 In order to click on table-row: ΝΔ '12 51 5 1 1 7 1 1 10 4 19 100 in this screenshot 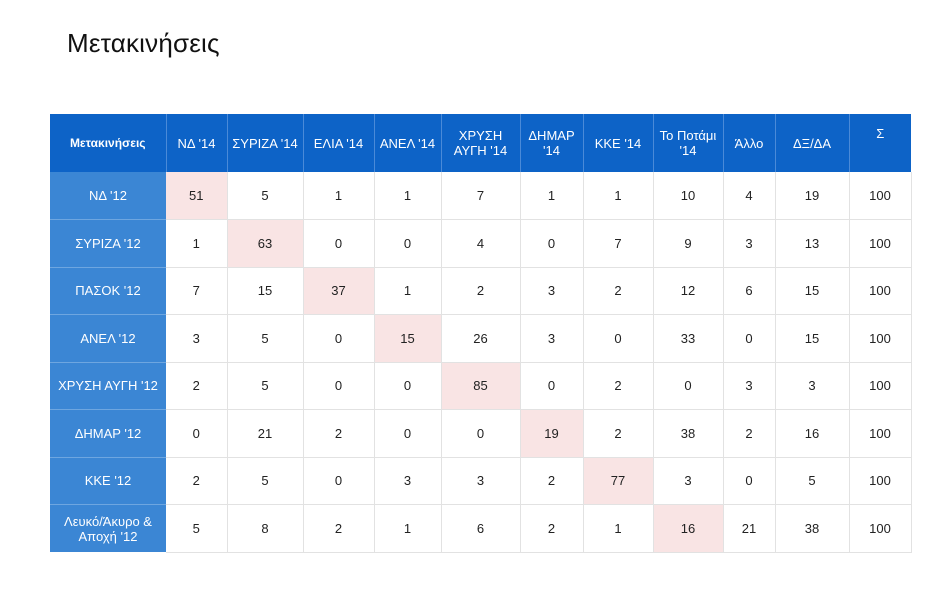, I will do `click(481, 196)`.